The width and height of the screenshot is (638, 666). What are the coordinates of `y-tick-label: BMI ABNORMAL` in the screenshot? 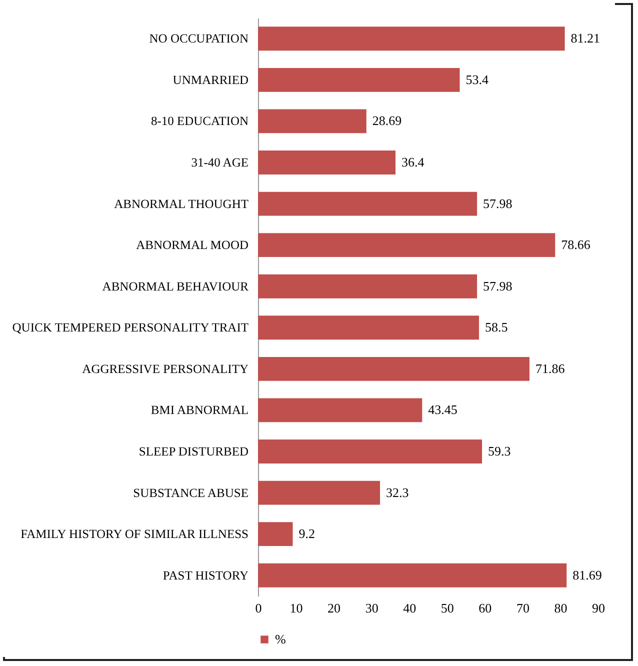 It's located at (199, 410).